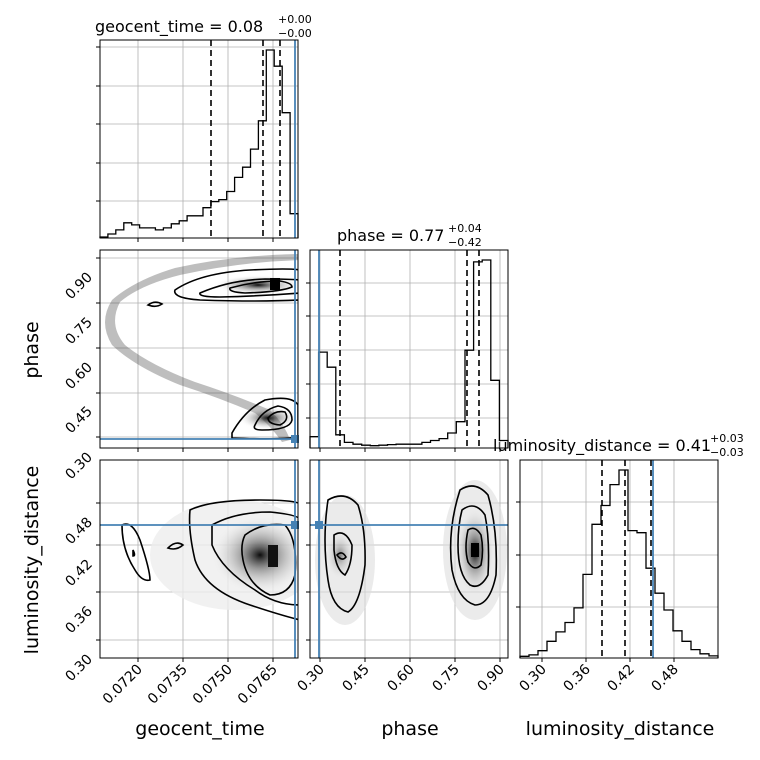 This screenshot has height=760, width=760. I want to click on svg-text: geocent_time = 0.08, so click(179, 27).